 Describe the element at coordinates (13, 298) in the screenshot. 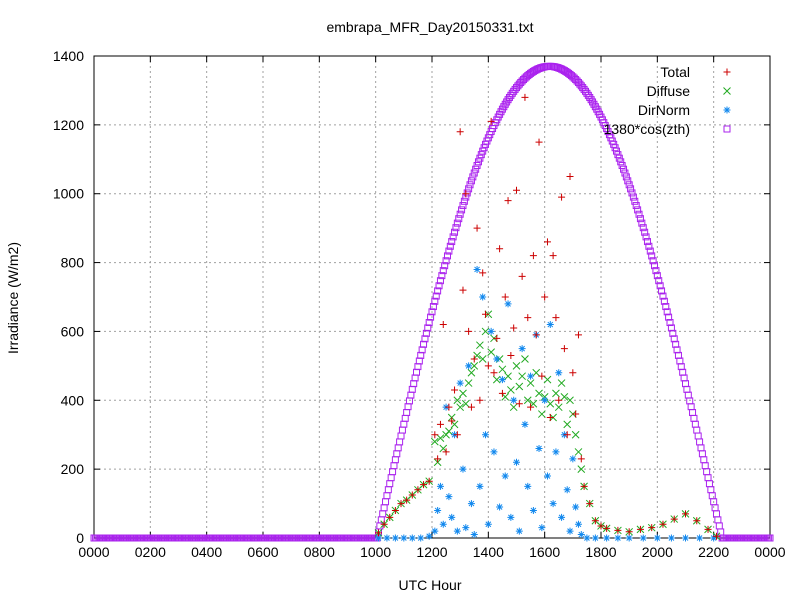

I see `y-axis-label: Irradiance (W/m2)` at that location.